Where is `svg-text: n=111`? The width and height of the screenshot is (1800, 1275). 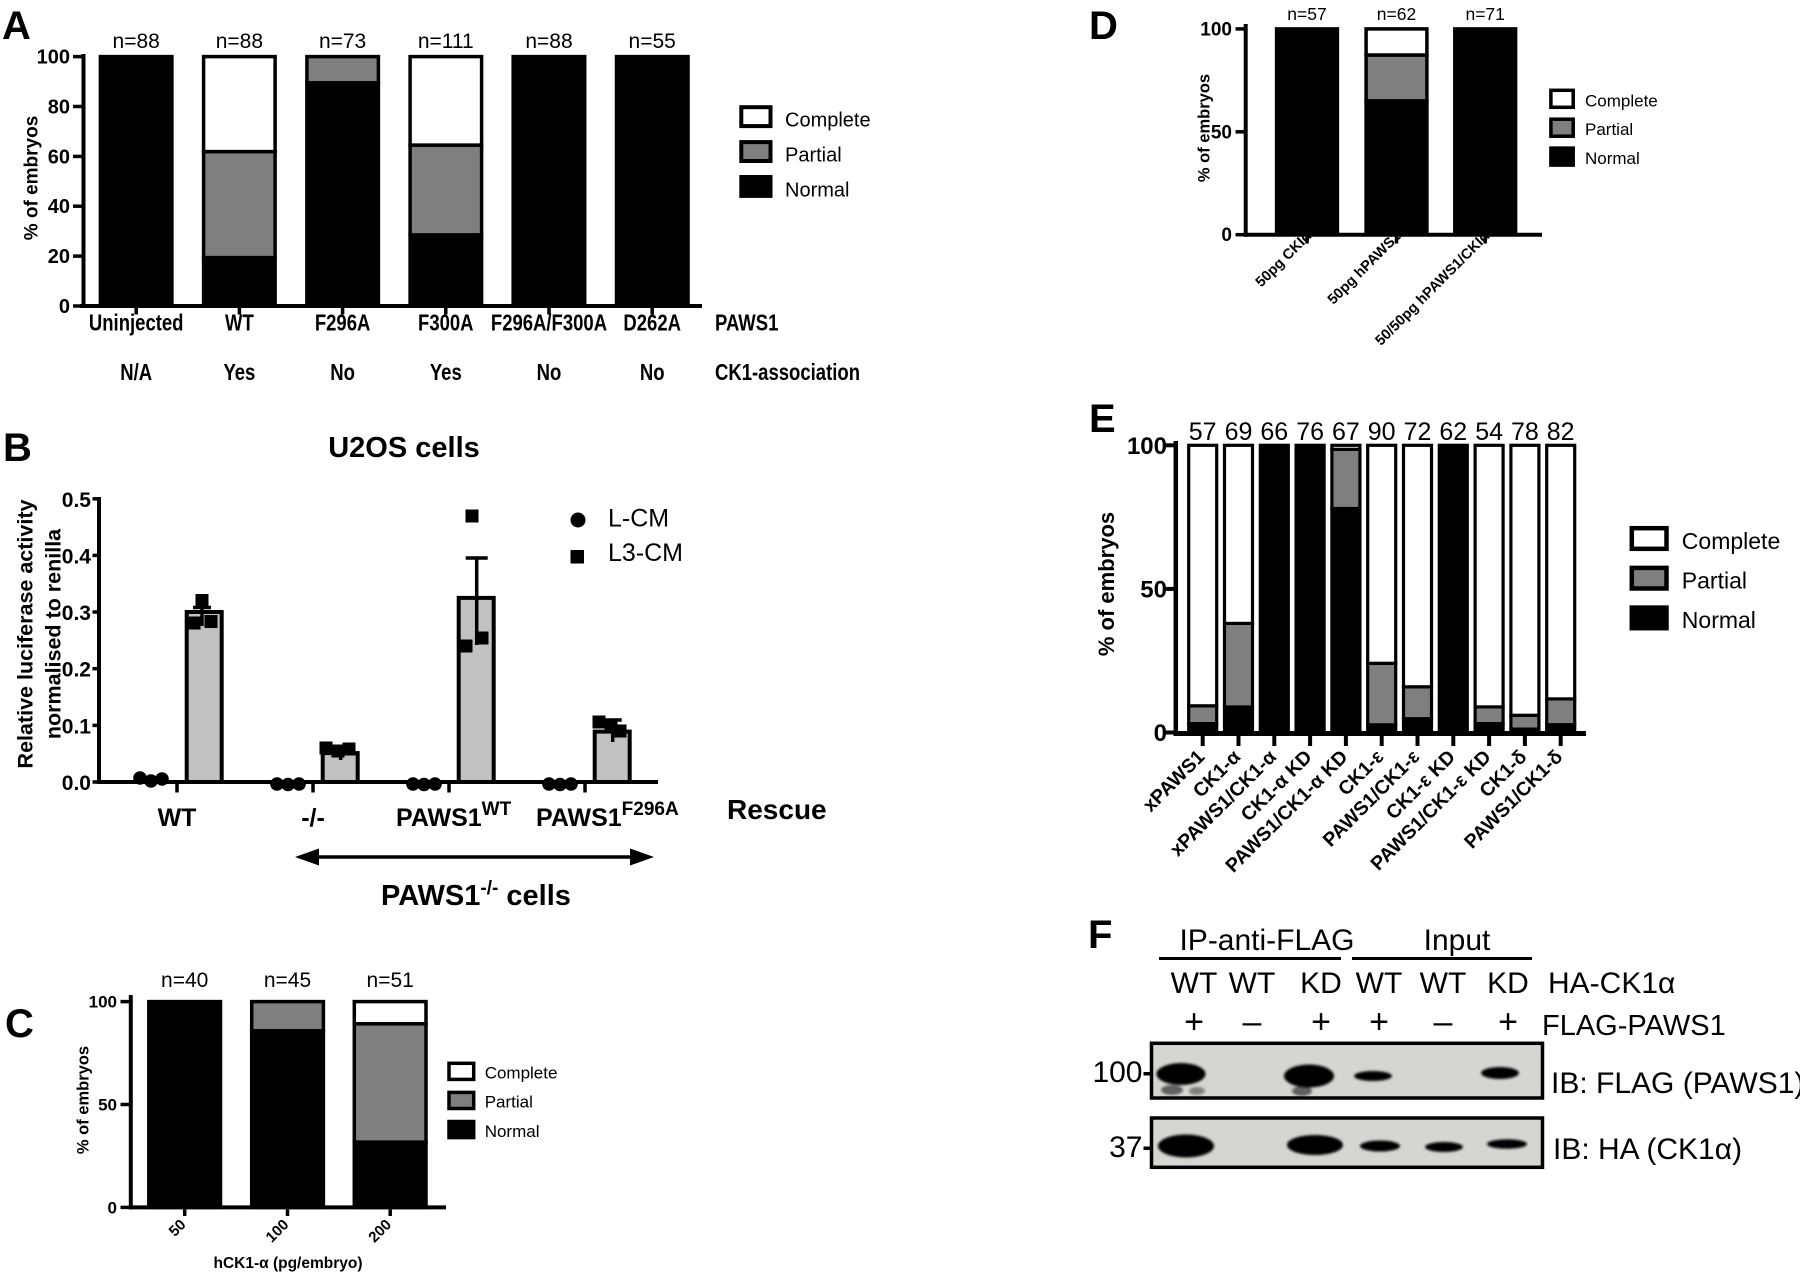
svg-text: n=111 is located at coordinates (446, 41).